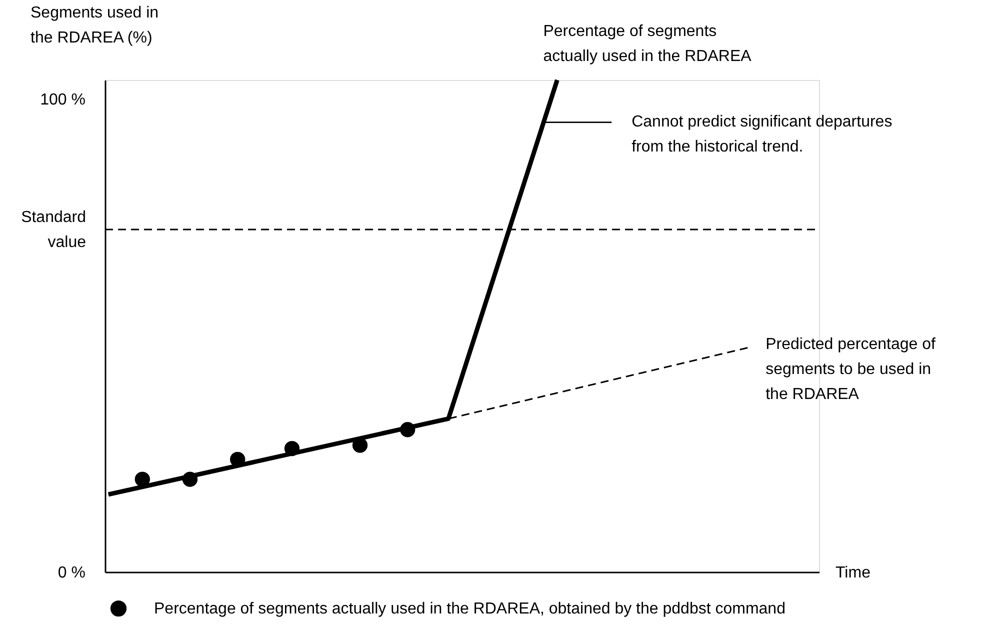 The width and height of the screenshot is (984, 625). Describe the element at coordinates (762, 134) in the screenshot. I see `annotation: Cannot predict significant departures from the historical trend.` at that location.